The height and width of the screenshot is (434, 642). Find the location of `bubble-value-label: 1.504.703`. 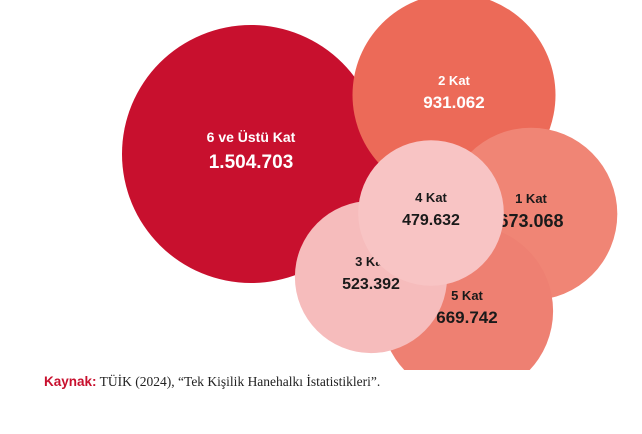

bubble-value-label: 1.504.703 is located at coordinates (251, 162).